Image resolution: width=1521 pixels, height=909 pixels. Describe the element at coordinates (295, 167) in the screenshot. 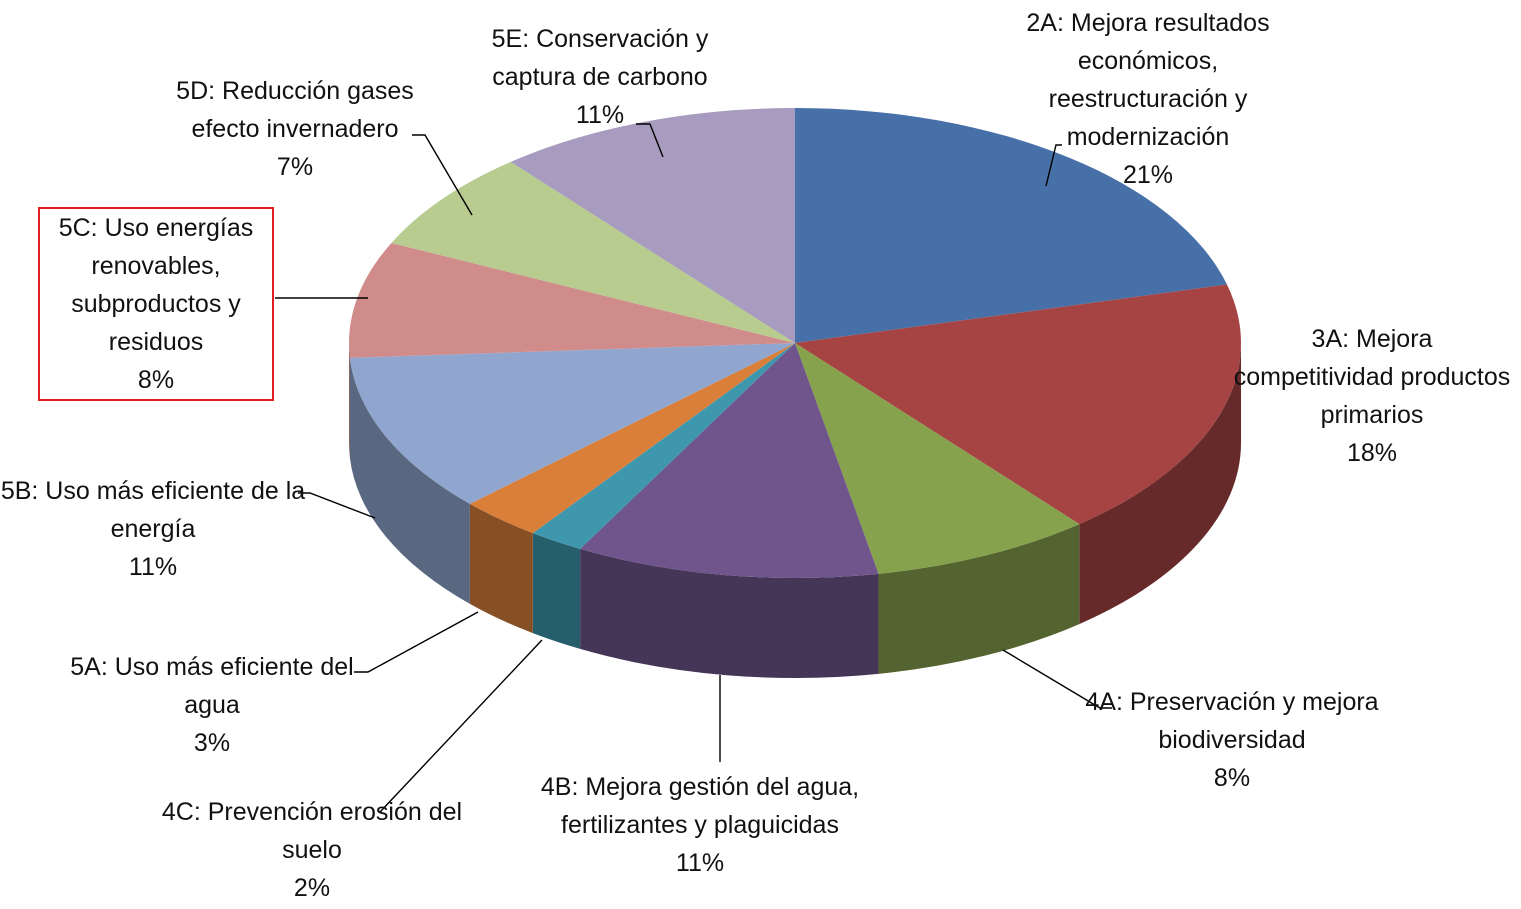

I see `value-label: 7%` at that location.